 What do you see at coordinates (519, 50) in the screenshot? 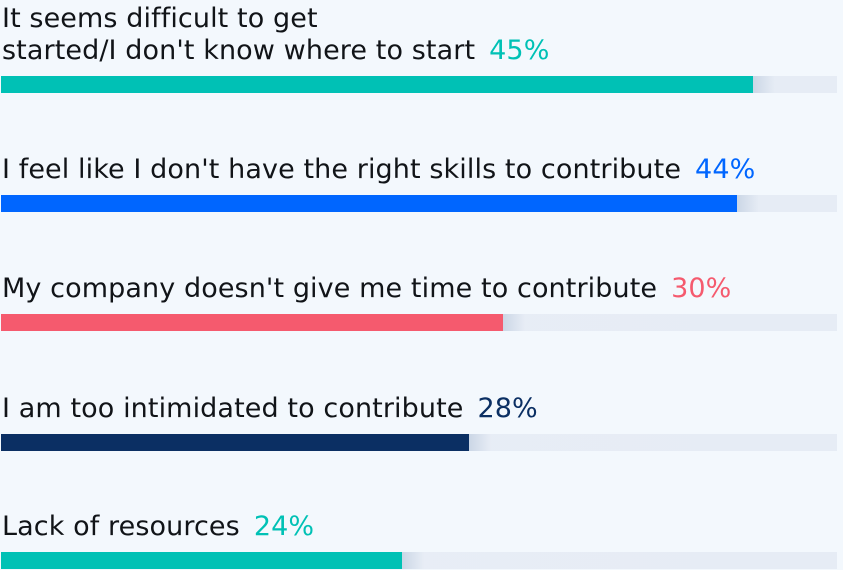
I see `value-label-0: 45%` at bounding box center [519, 50].